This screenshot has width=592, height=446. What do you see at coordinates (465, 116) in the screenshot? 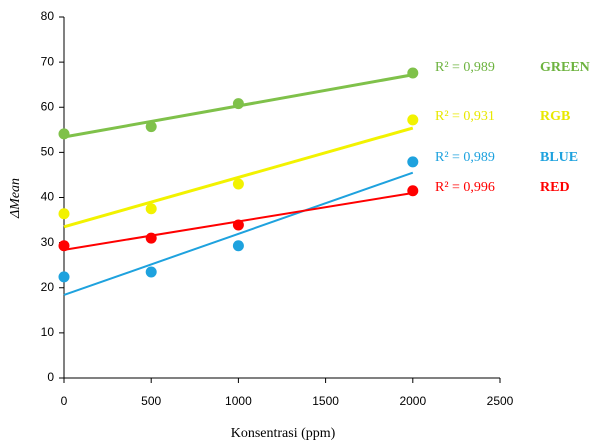
I see `r2-label: R² = 0,931` at bounding box center [465, 116].